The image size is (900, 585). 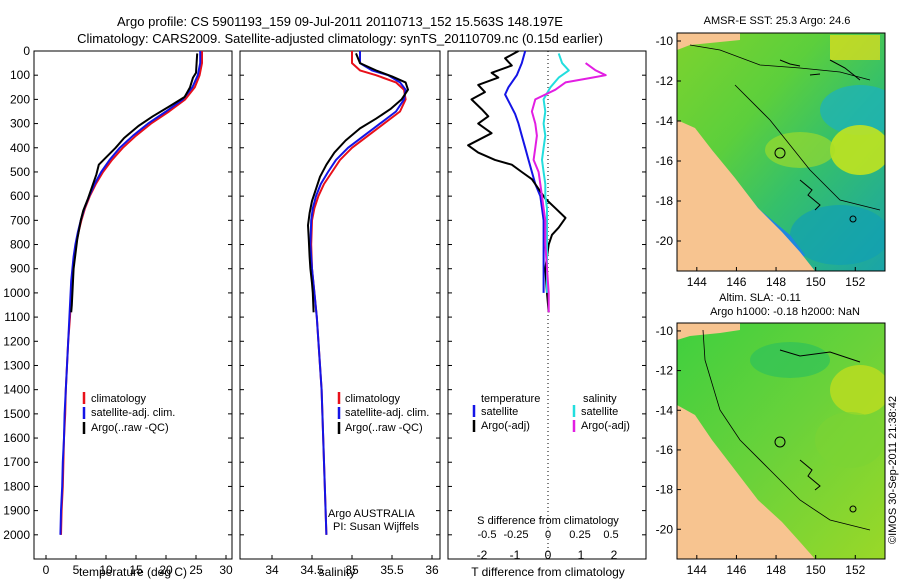 I want to click on legend-label-temp-satellite: satellite, so click(x=499, y=412).